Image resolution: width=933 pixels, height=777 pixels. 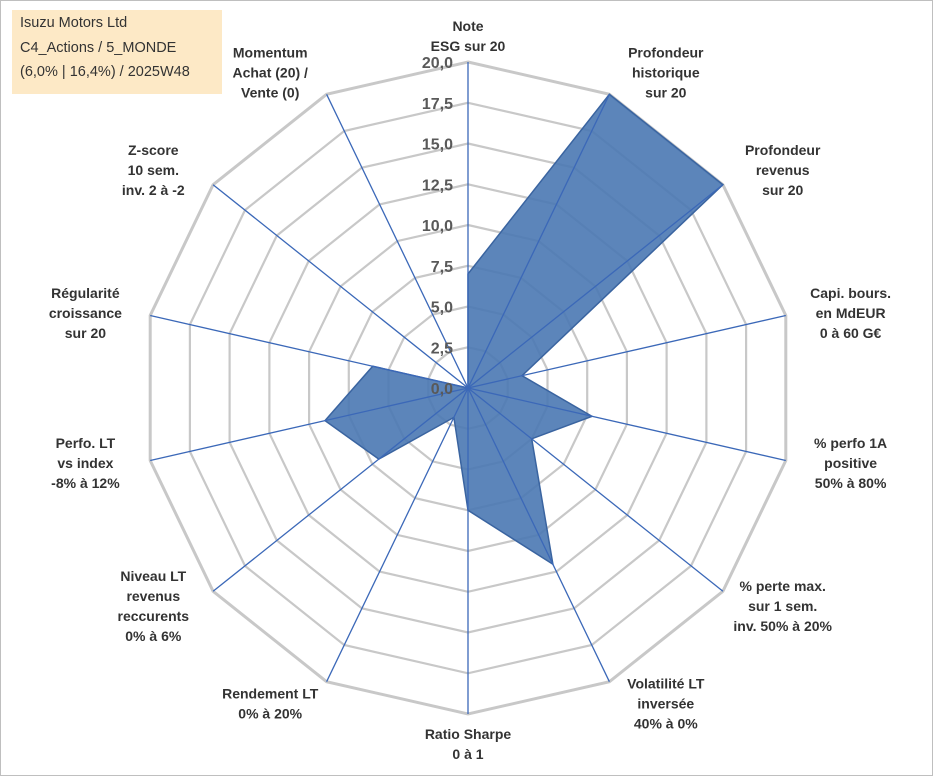 I want to click on tick-layer: 0,0 2,5 5,0 7,5 10,0 12,5 15,0 17,5 20,0, so click(x=437, y=226).